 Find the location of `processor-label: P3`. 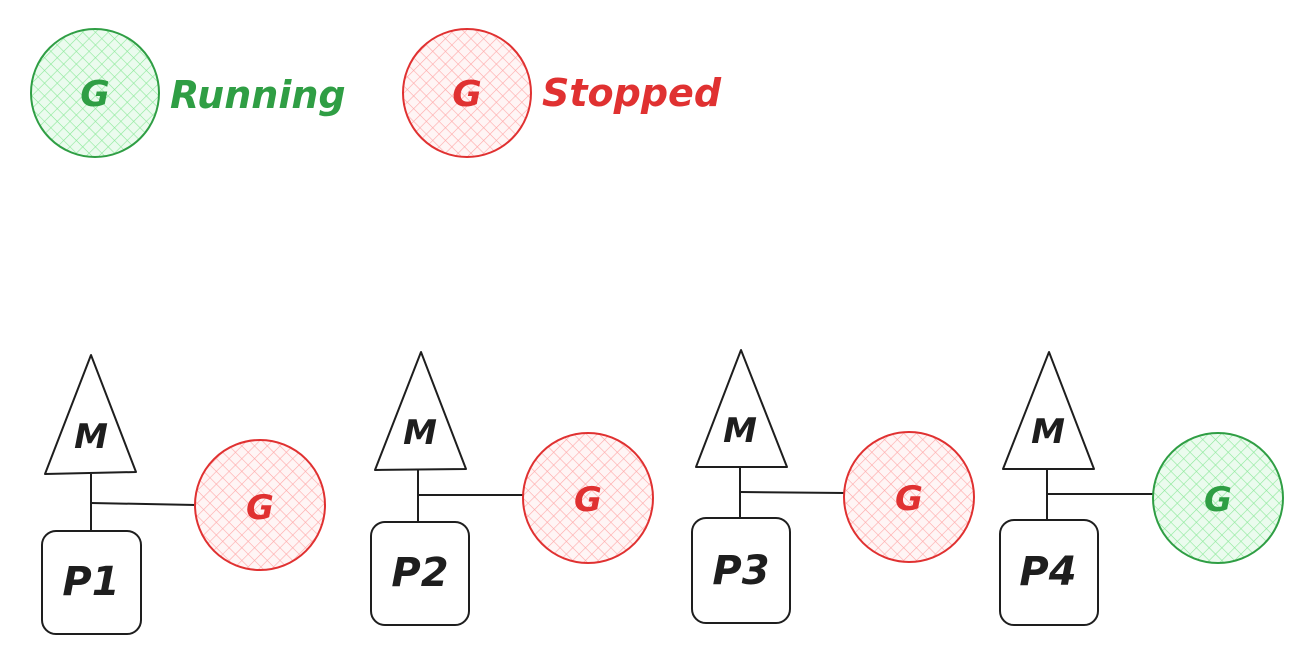

processor-label: P3 is located at coordinates (740, 571).